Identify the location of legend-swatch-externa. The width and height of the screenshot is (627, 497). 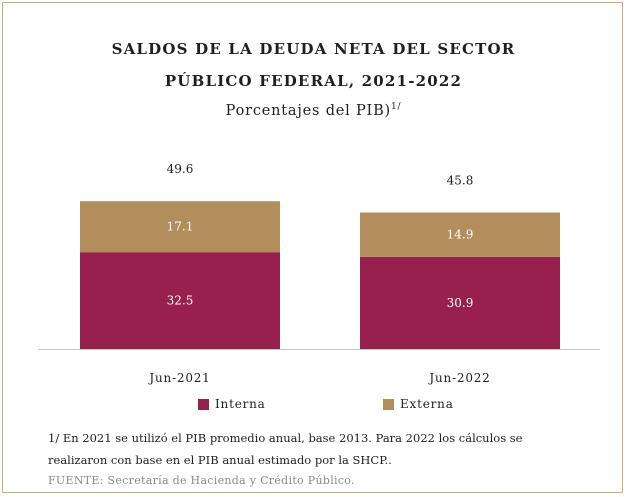
(388, 404).